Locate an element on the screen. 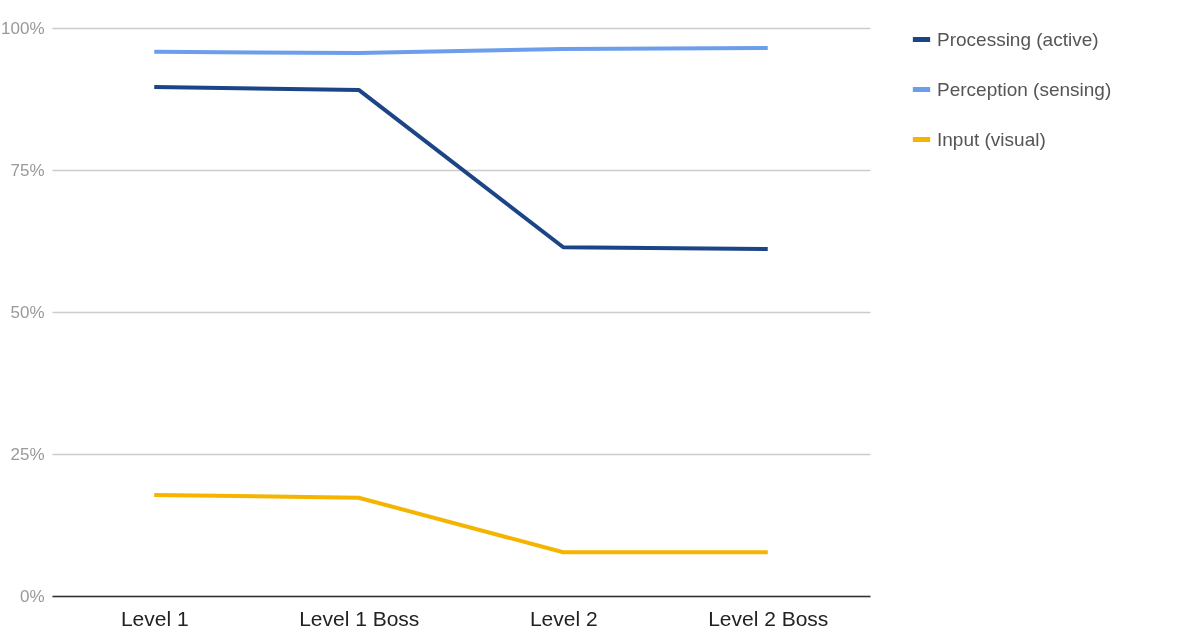  y-tick-label: 25% is located at coordinates (27, 454).